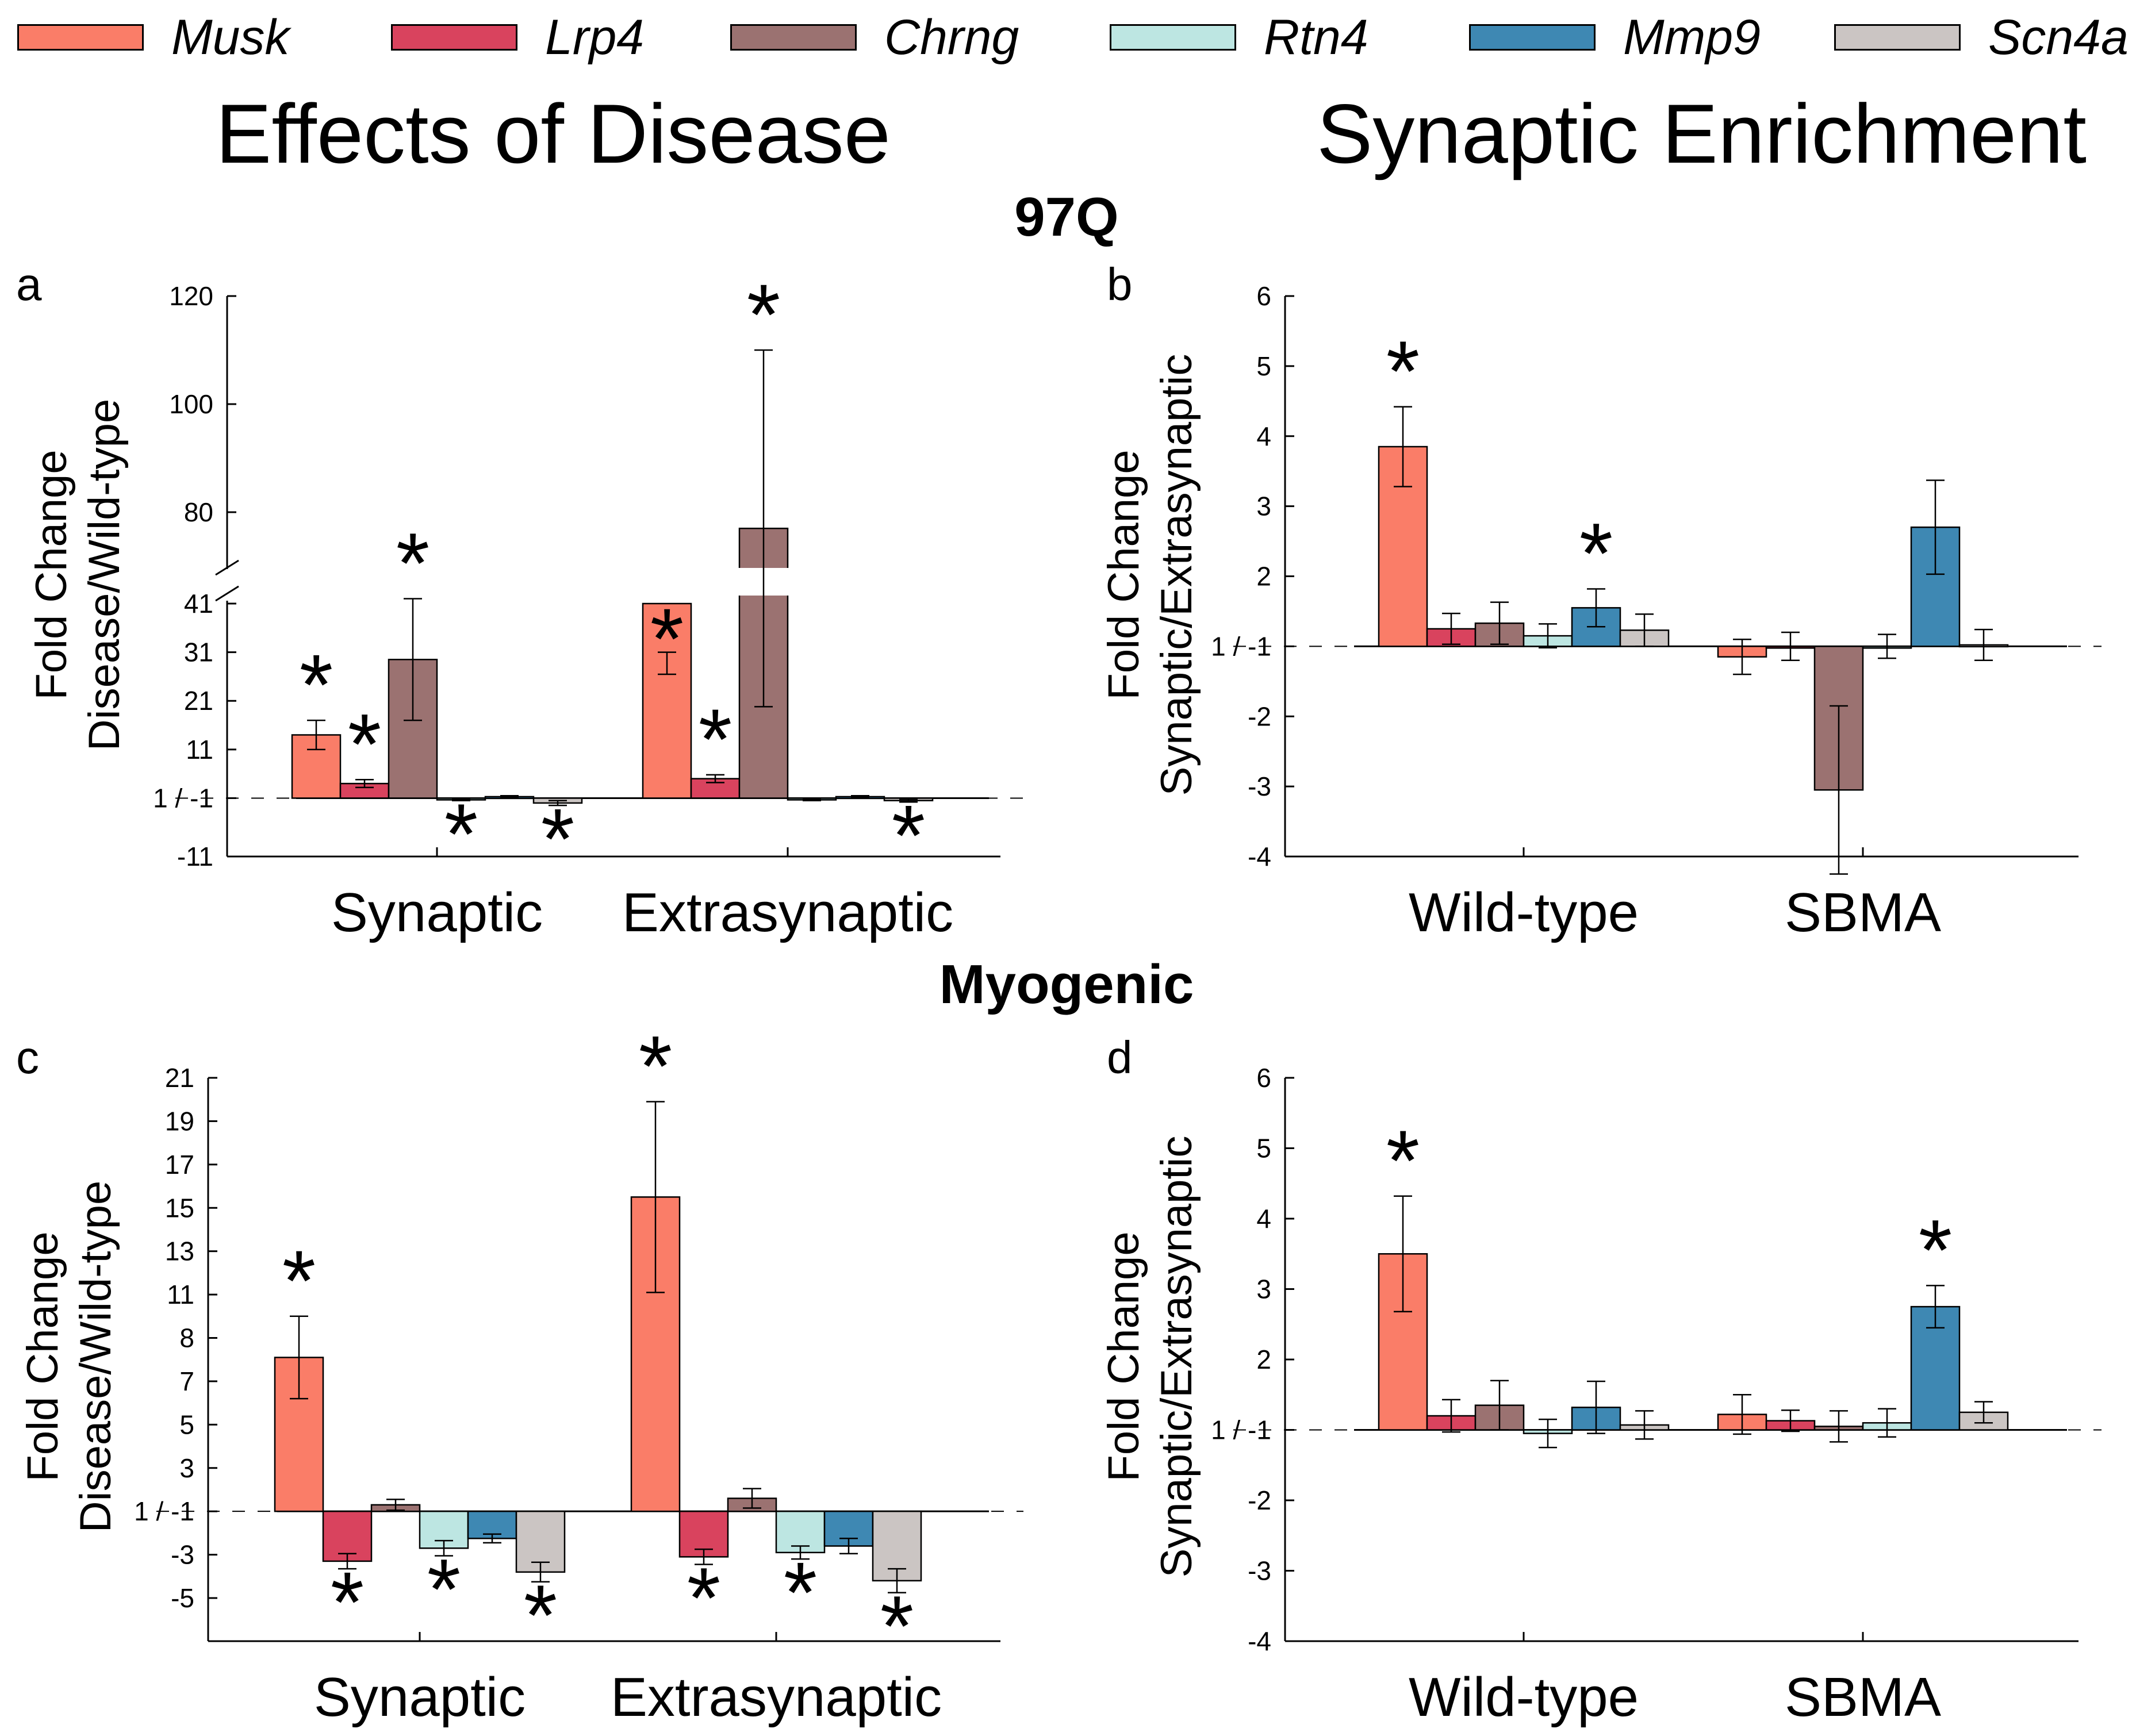 The image size is (2136, 1736). Describe the element at coordinates (1066, 985) in the screenshot. I see `section-label-myogenic: Myogenic` at that location.